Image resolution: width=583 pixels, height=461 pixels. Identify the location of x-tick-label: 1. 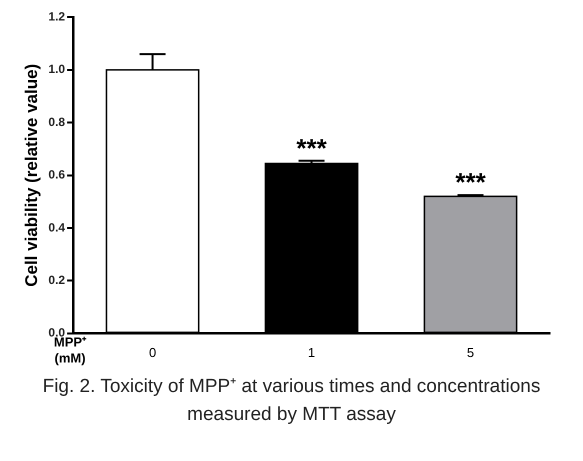
(312, 352).